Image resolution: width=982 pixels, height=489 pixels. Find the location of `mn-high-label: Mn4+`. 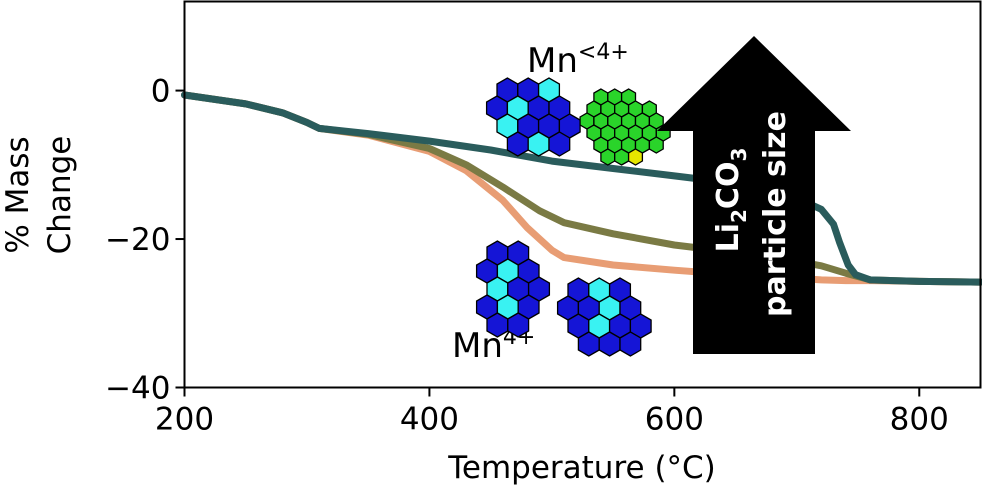

mn-high-label: Mn4+ is located at coordinates (493, 345).